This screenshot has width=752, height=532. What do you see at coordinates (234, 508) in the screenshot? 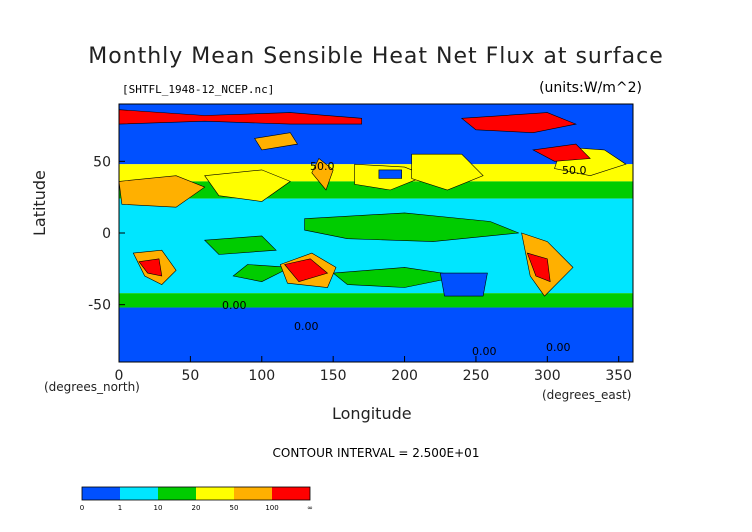
I see `colorbar-level-4: 50` at bounding box center [234, 508].